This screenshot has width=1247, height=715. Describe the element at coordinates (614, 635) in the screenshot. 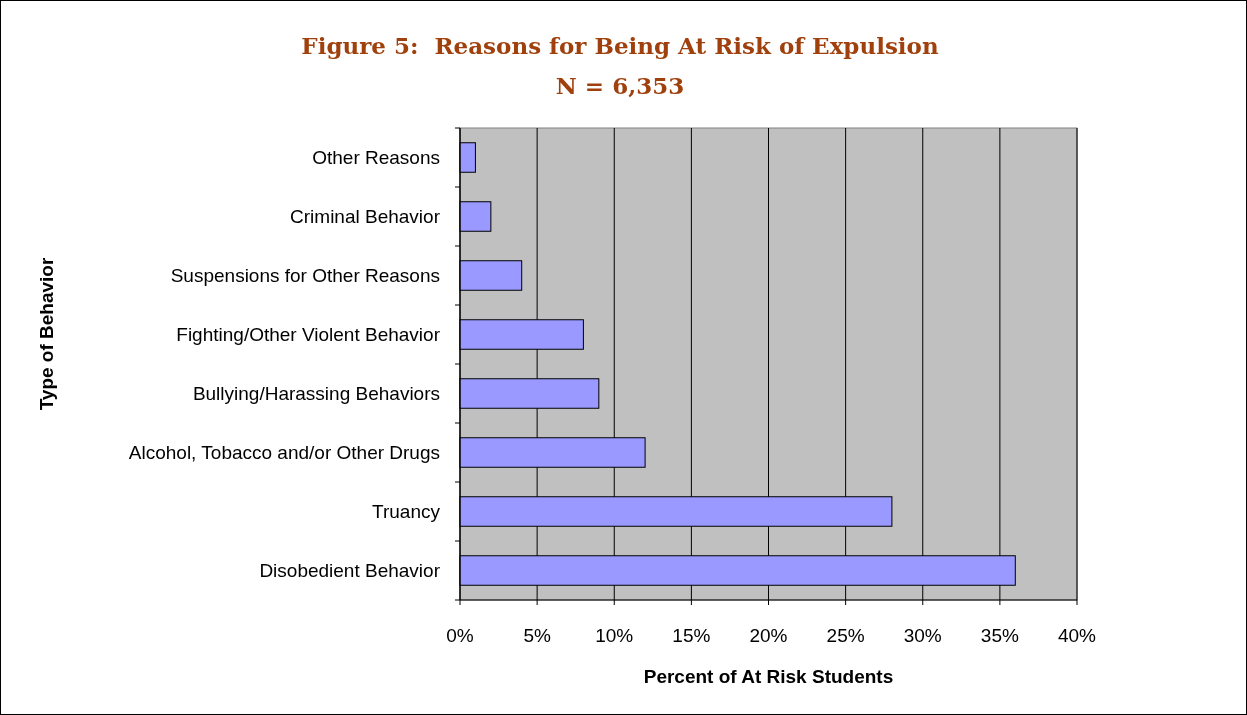

I see `x-tick-label: 10%` at that location.